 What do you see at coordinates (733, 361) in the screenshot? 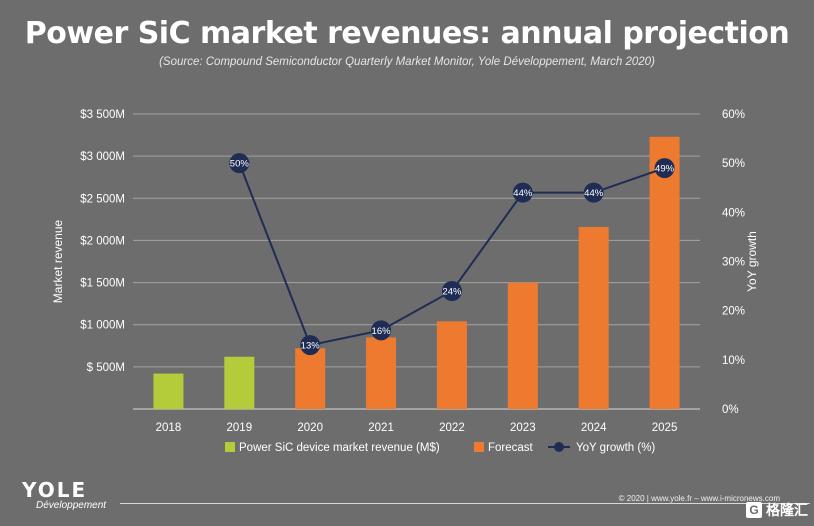
I see `y2-tick-label: 10%` at bounding box center [733, 361].